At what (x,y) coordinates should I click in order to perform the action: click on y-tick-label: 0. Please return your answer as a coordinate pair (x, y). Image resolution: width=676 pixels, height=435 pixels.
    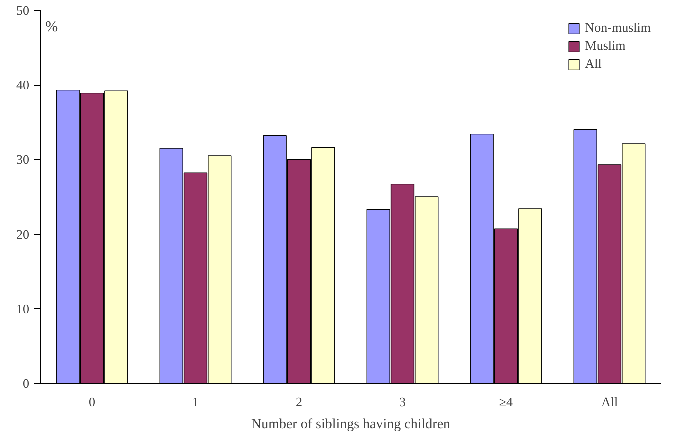
    Looking at the image, I should click on (26, 383).